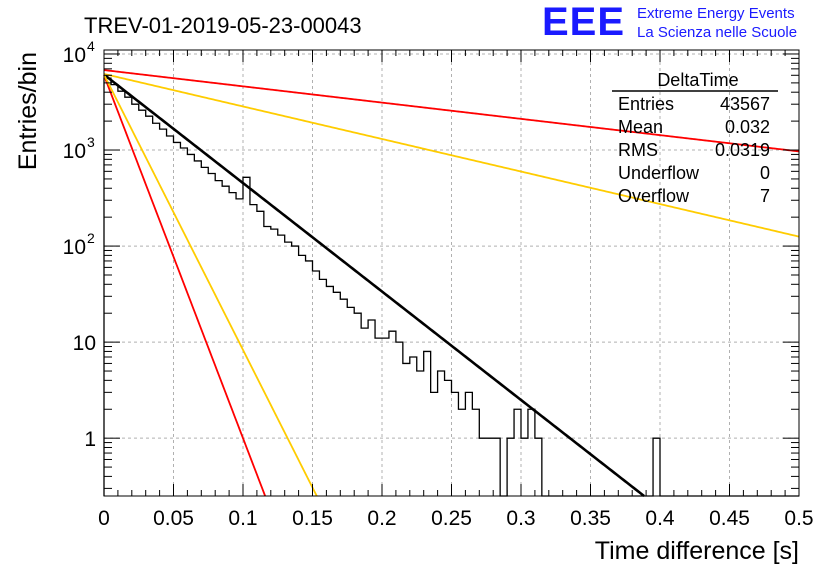 Image resolution: width=836 pixels, height=572 pixels. I want to click on y-tick-label: 1, so click(90, 439).